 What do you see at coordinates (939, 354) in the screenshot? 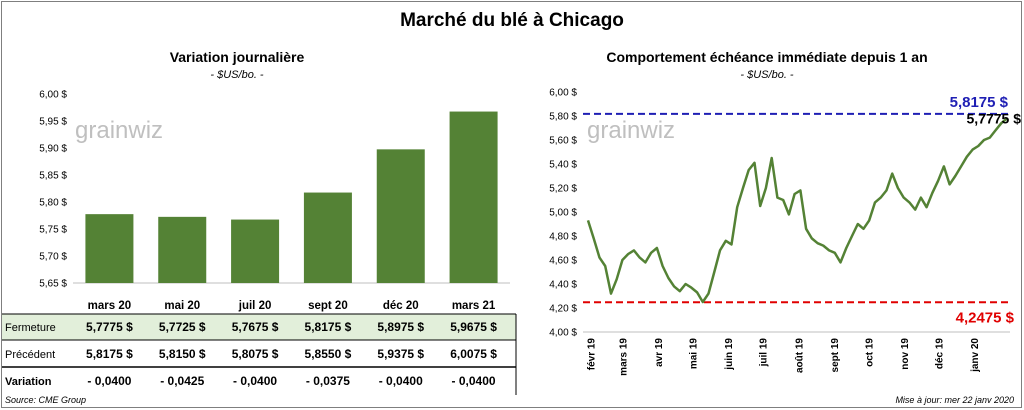
I see `line-xtick-label: déc 19` at bounding box center [939, 354].